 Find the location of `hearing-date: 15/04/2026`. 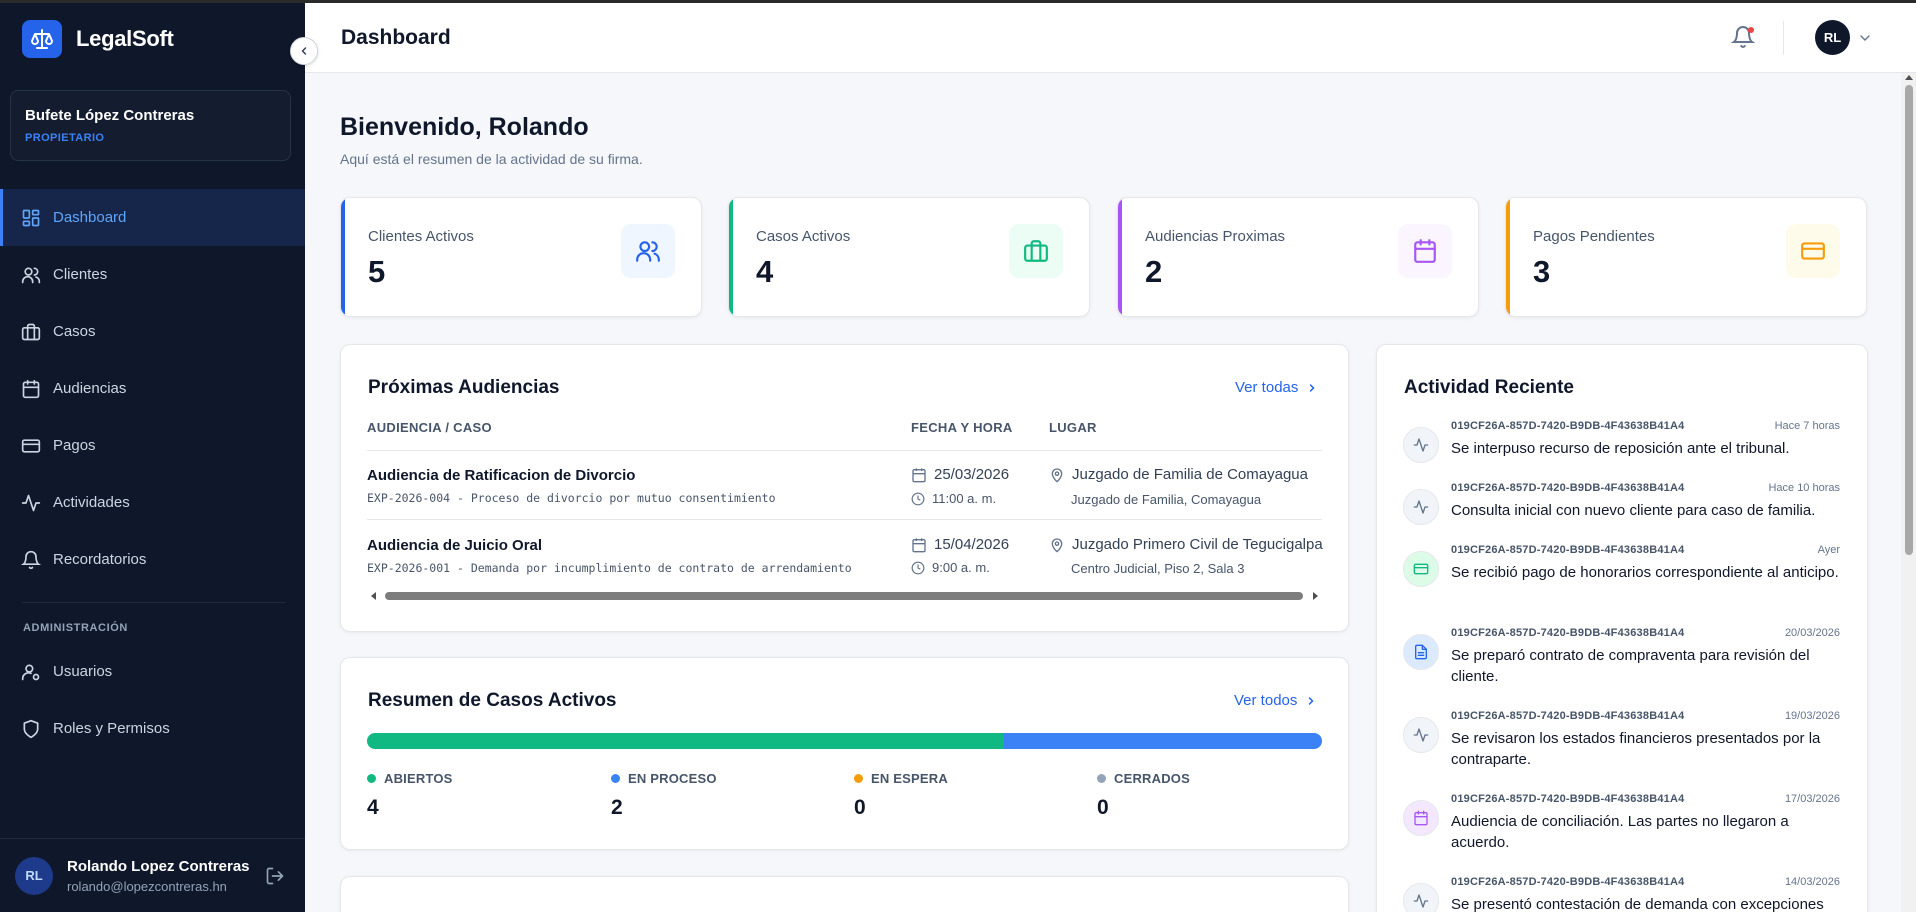

hearing-date: 15/04/2026 is located at coordinates (960, 544).